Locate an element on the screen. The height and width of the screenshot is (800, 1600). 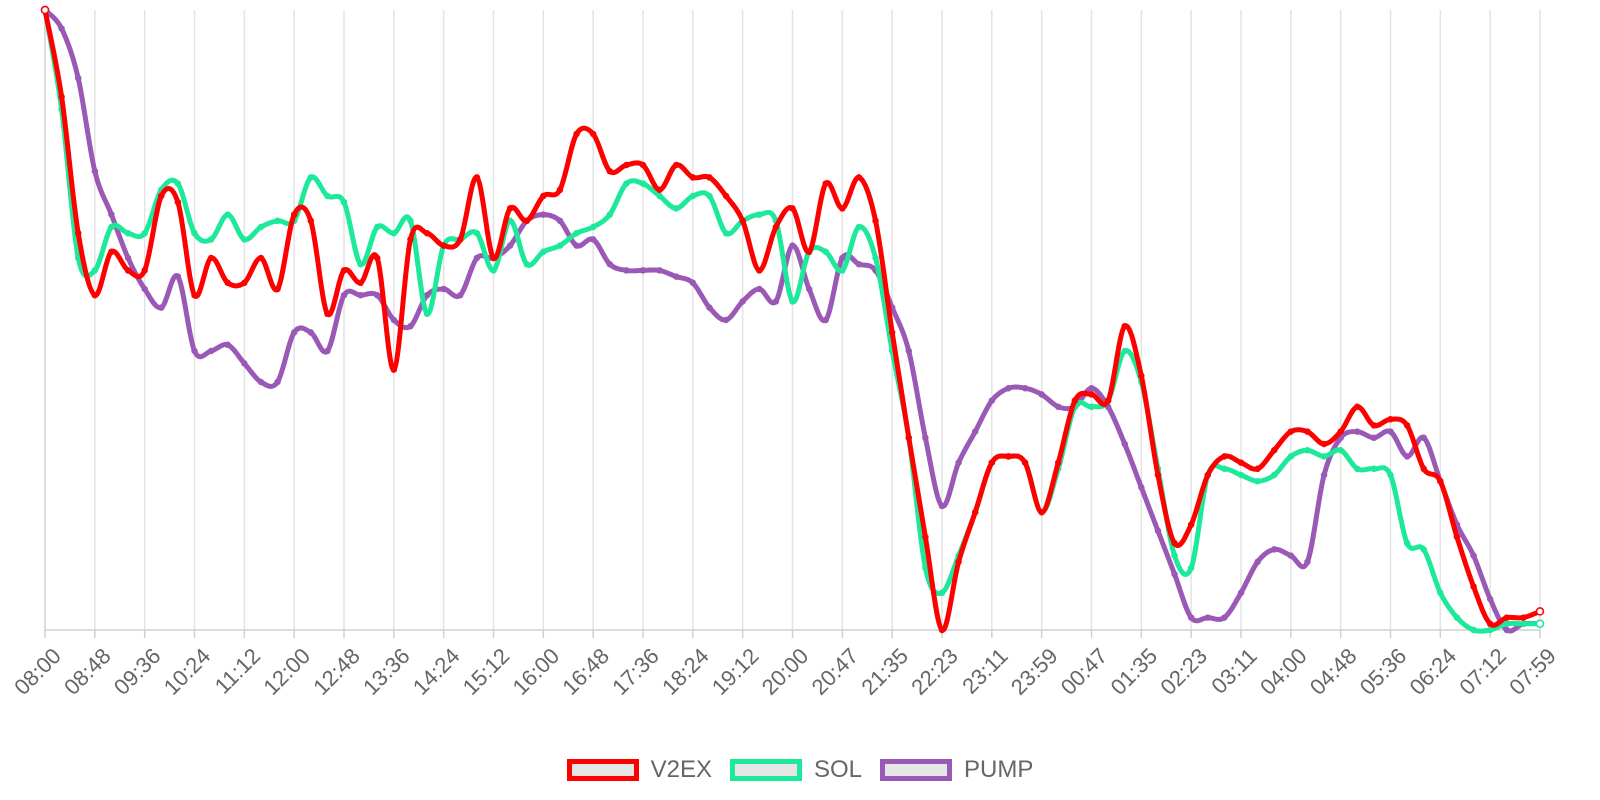
legend-item-pump: PUMP is located at coordinates (956, 770).